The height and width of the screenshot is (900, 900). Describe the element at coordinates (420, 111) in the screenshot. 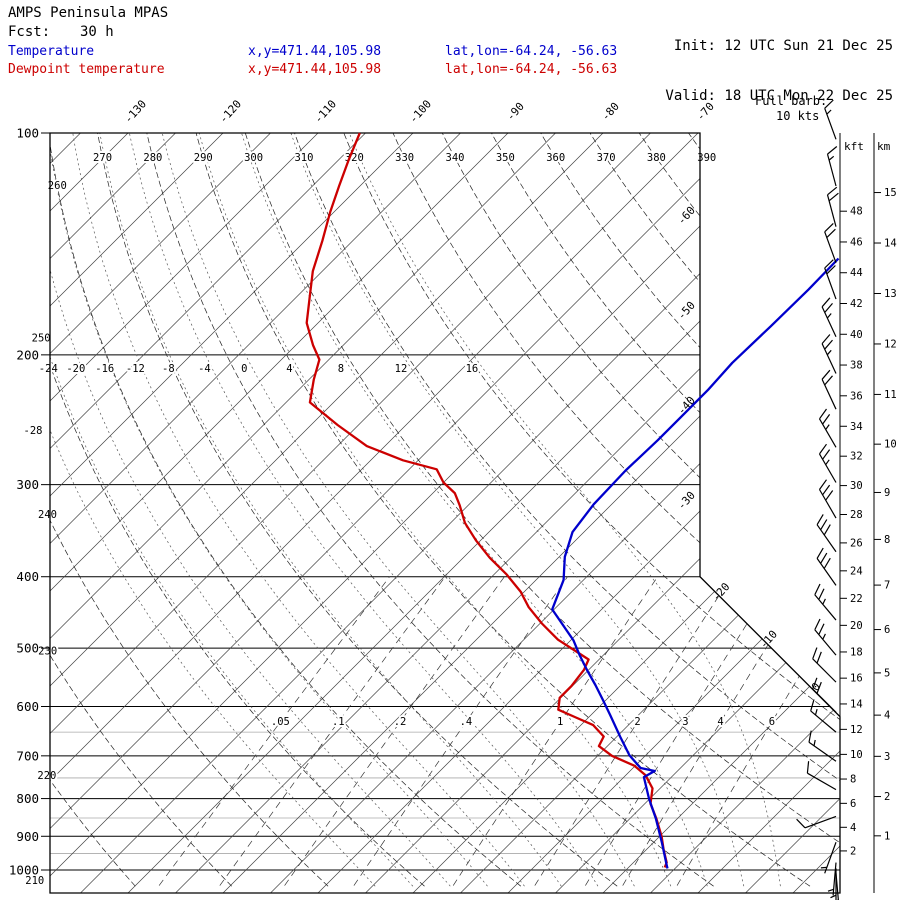

I see `isotherm-top-label: -100` at that location.